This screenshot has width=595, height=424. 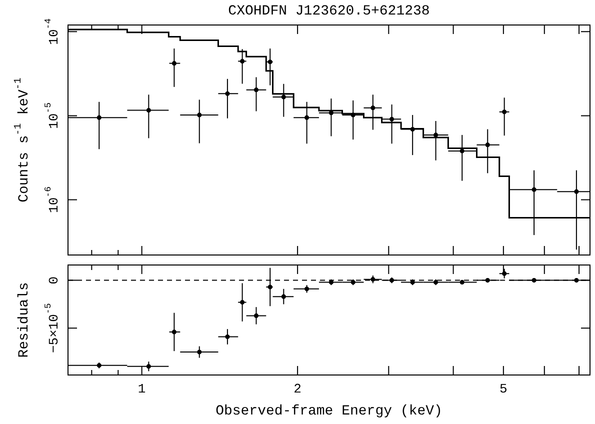 What do you see at coordinates (298, 388) in the screenshot?
I see `x-tick-label: 2` at bounding box center [298, 388].